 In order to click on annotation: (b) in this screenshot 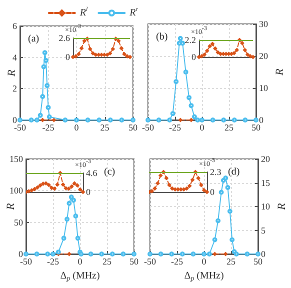, I will do `click(162, 37)`.